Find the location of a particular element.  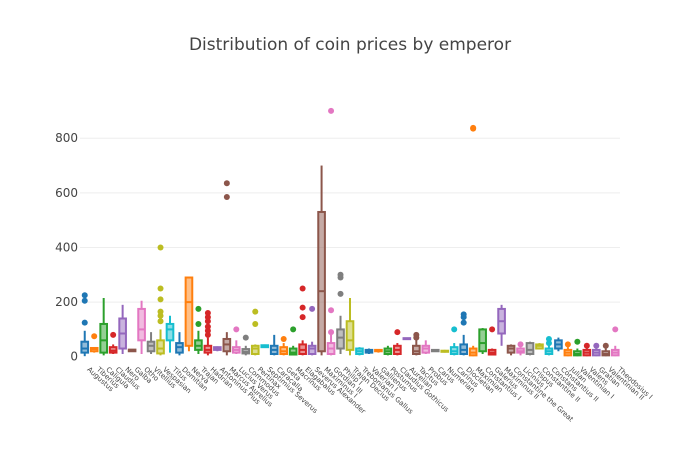

y-axis: 0 200 400 600 800 is located at coordinates (66, 247).